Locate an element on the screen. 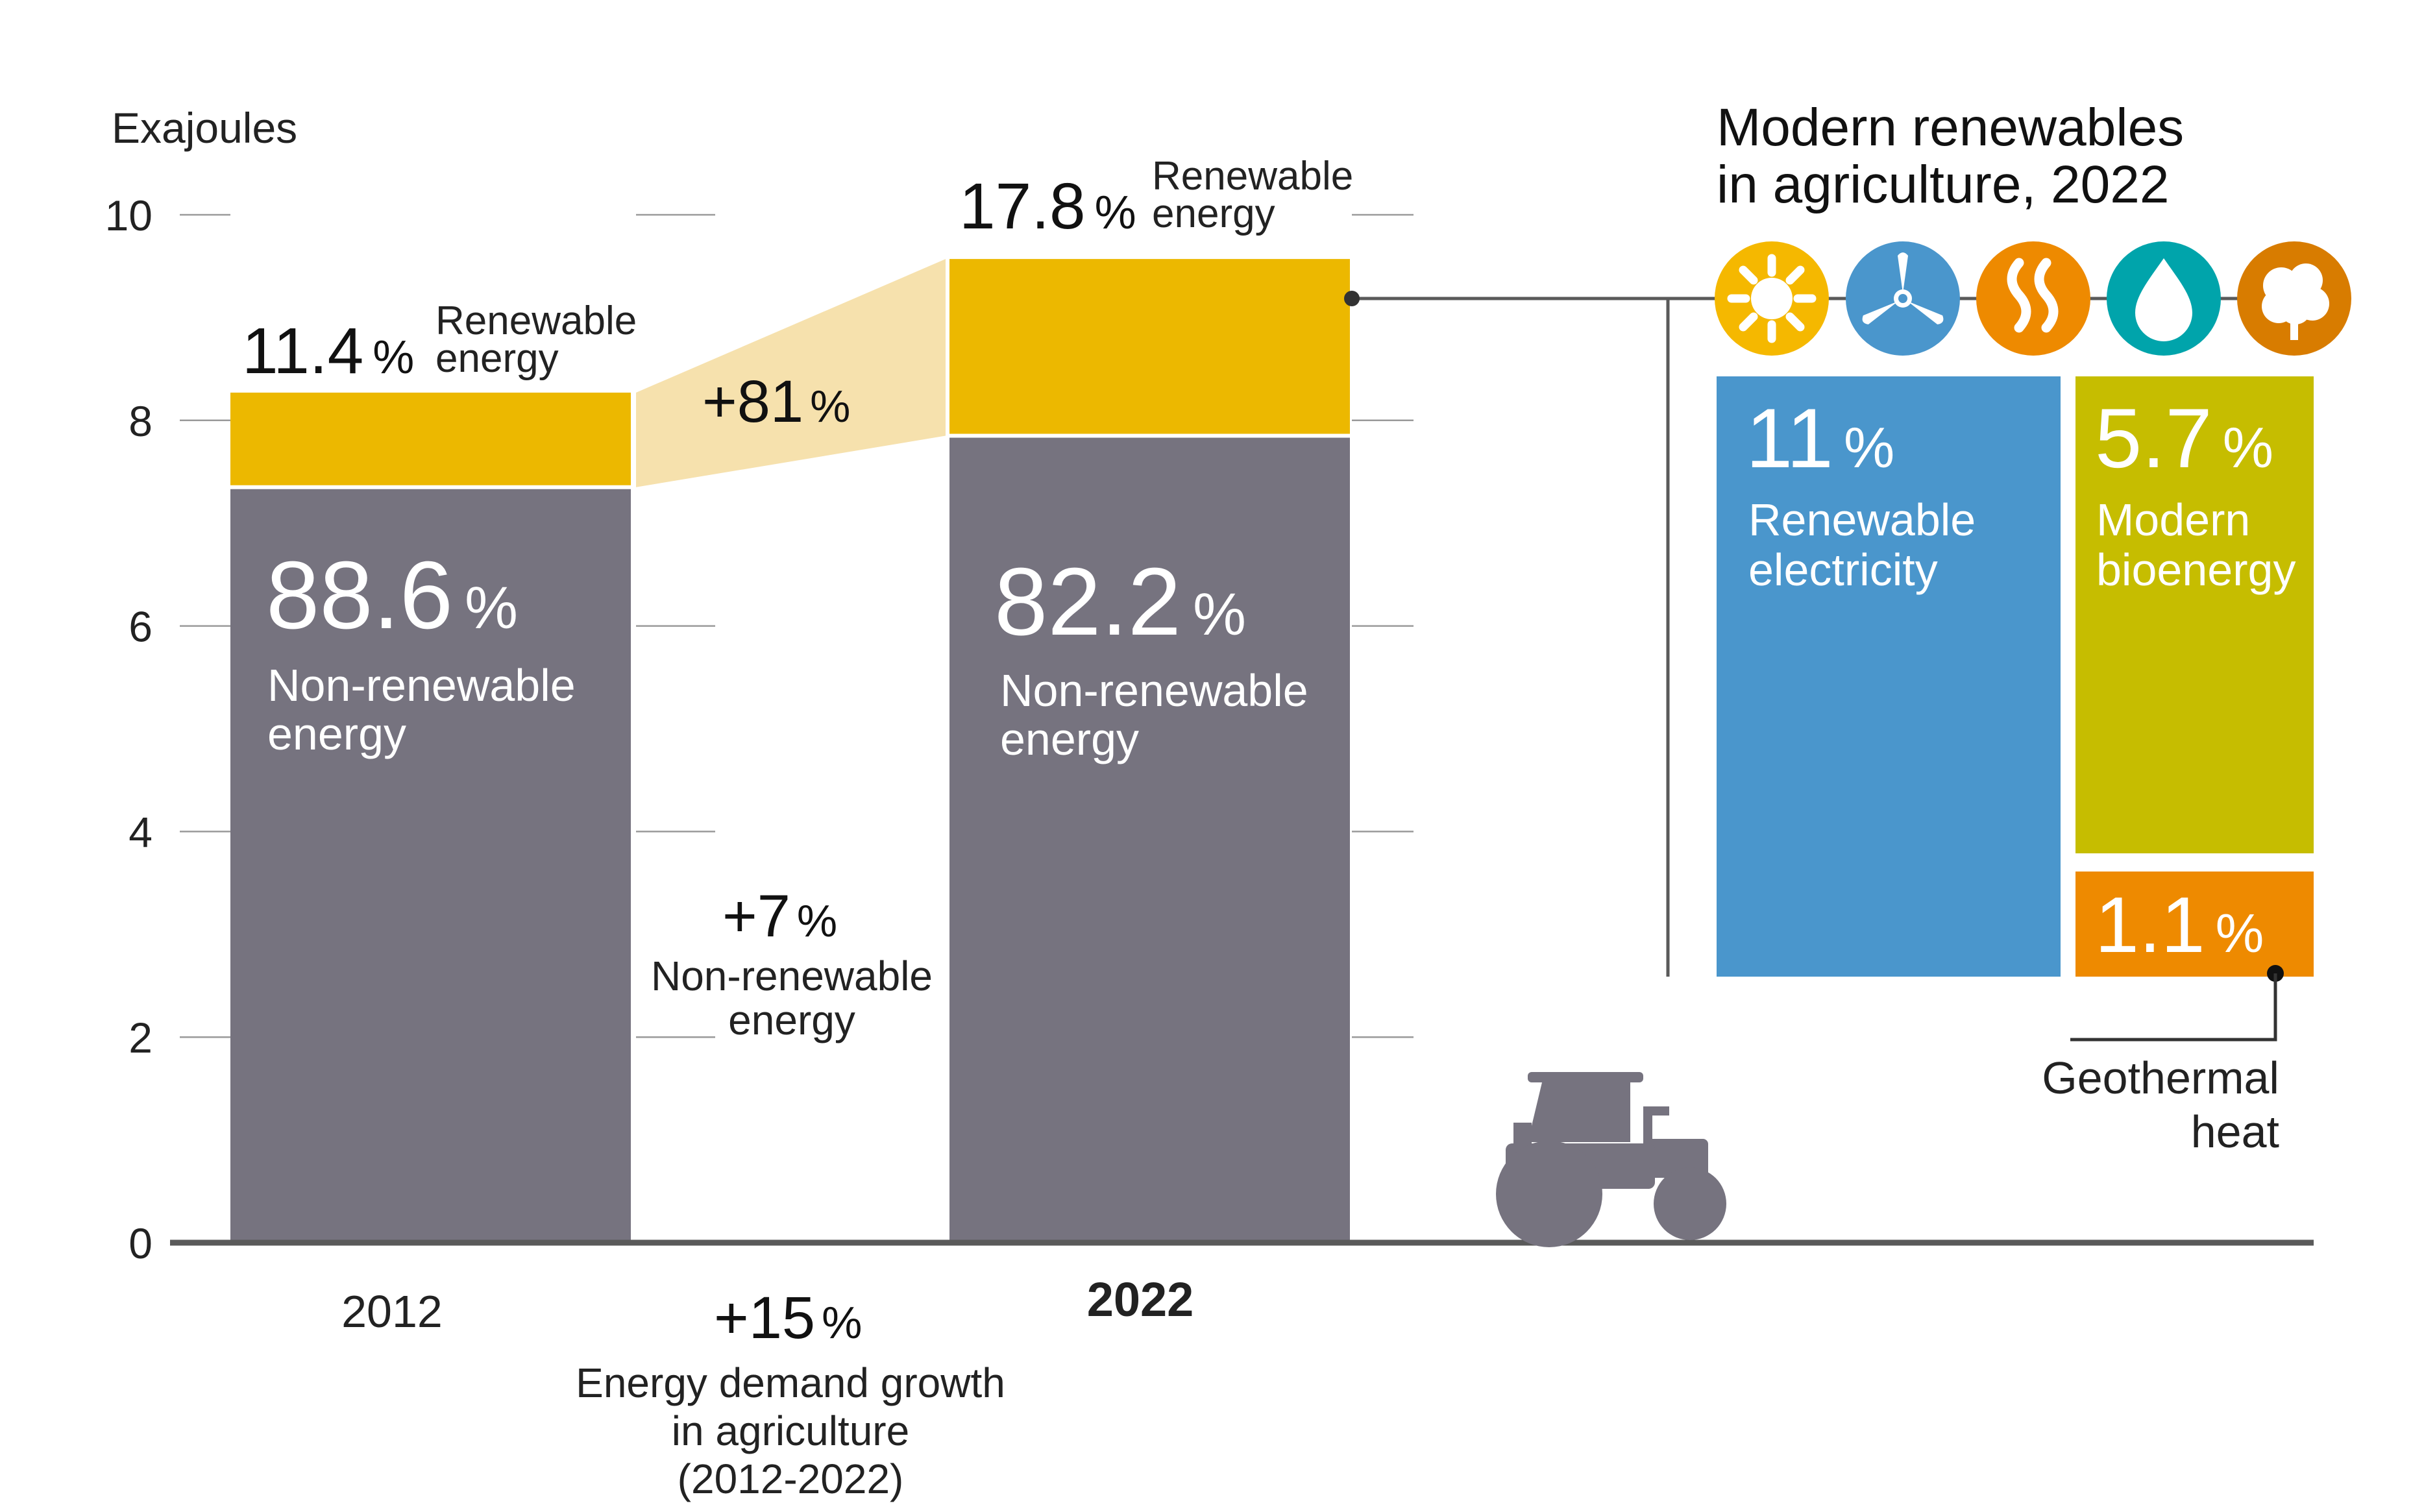 The width and height of the screenshot is (2424, 1512). renewable-electricity-label: Renewable is located at coordinates (1862, 519).